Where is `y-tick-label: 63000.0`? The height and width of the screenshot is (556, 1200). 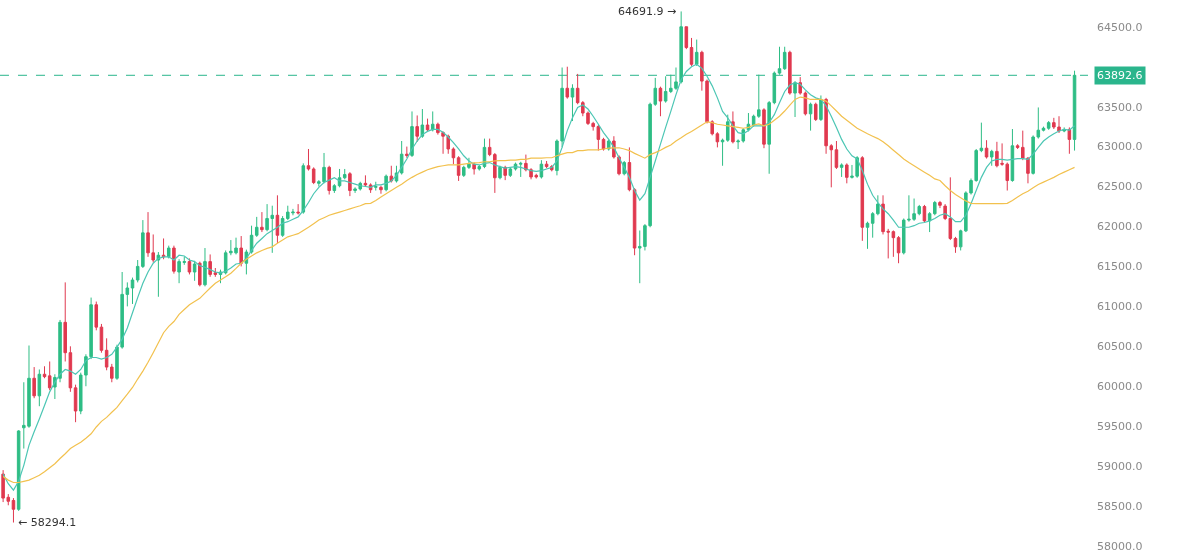 y-tick-label: 63000.0 is located at coordinates (1120, 147).